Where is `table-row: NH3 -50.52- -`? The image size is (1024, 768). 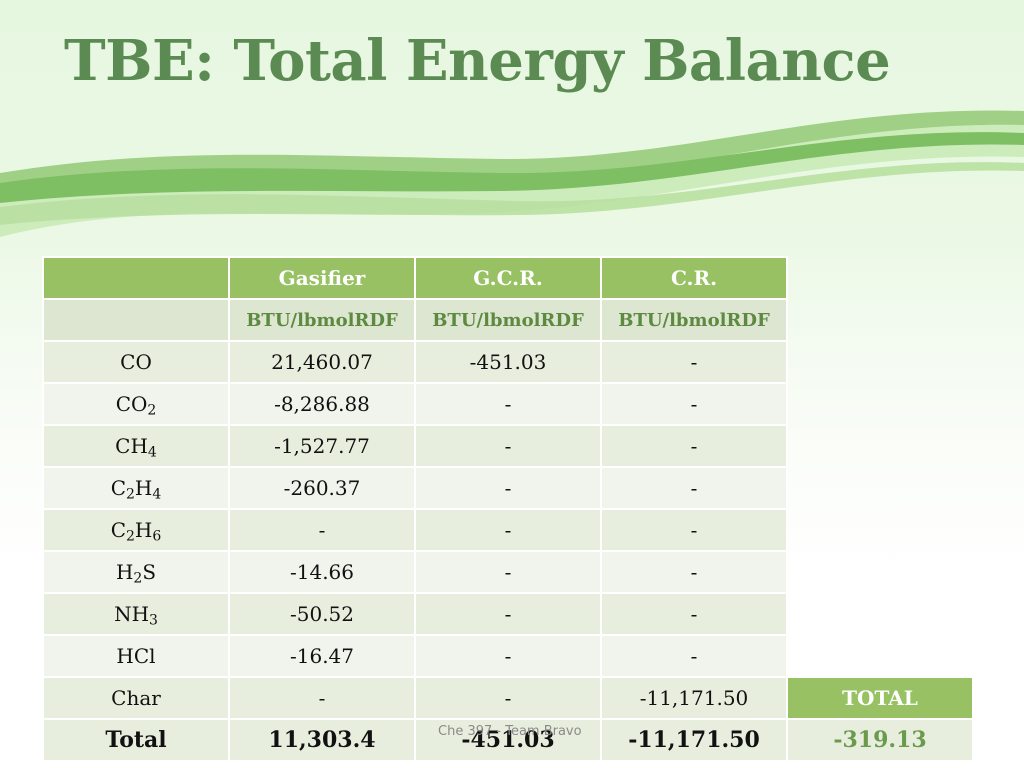 table-row: NH3 -50.52- - is located at coordinates (507, 614).